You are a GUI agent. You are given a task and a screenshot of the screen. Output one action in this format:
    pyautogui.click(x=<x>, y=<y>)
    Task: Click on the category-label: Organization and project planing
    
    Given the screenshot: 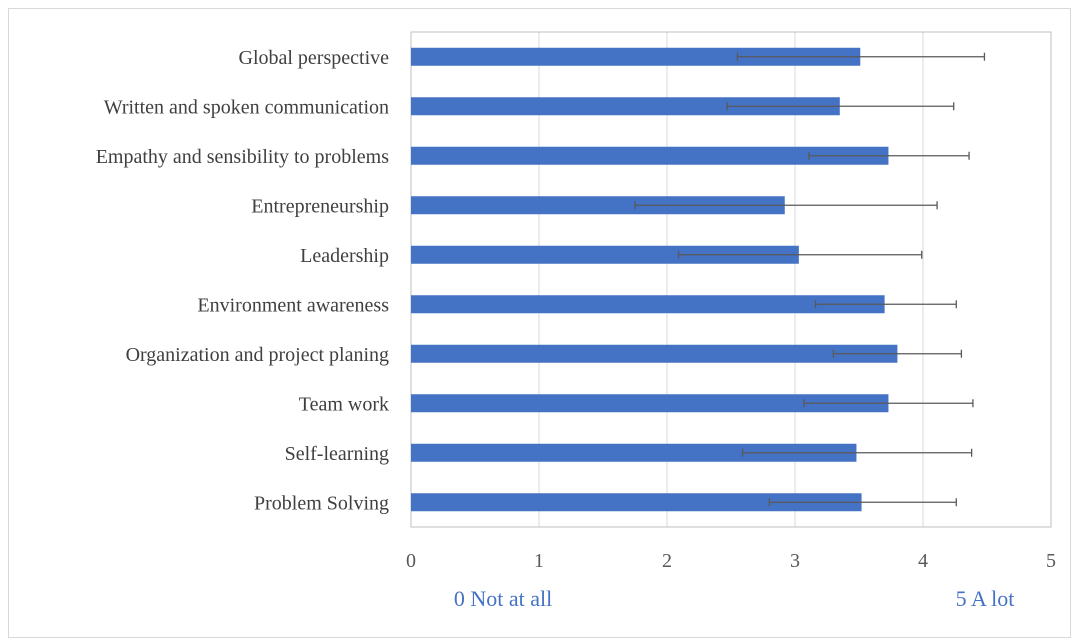 What is the action you would take?
    pyautogui.click(x=257, y=355)
    